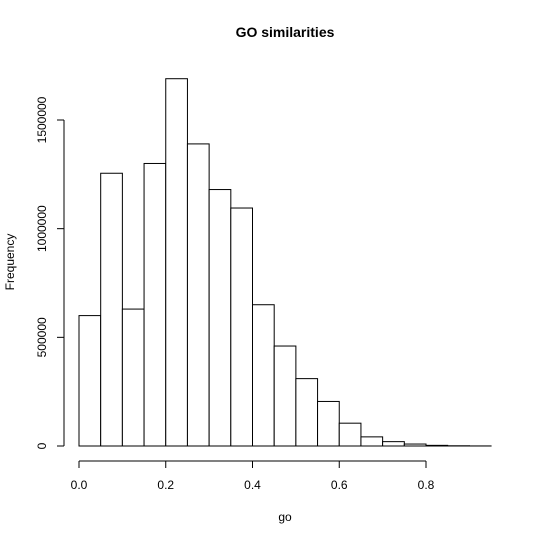 The width and height of the screenshot is (540, 540). I want to click on y-axis-label: Frequency, so click(10, 262).